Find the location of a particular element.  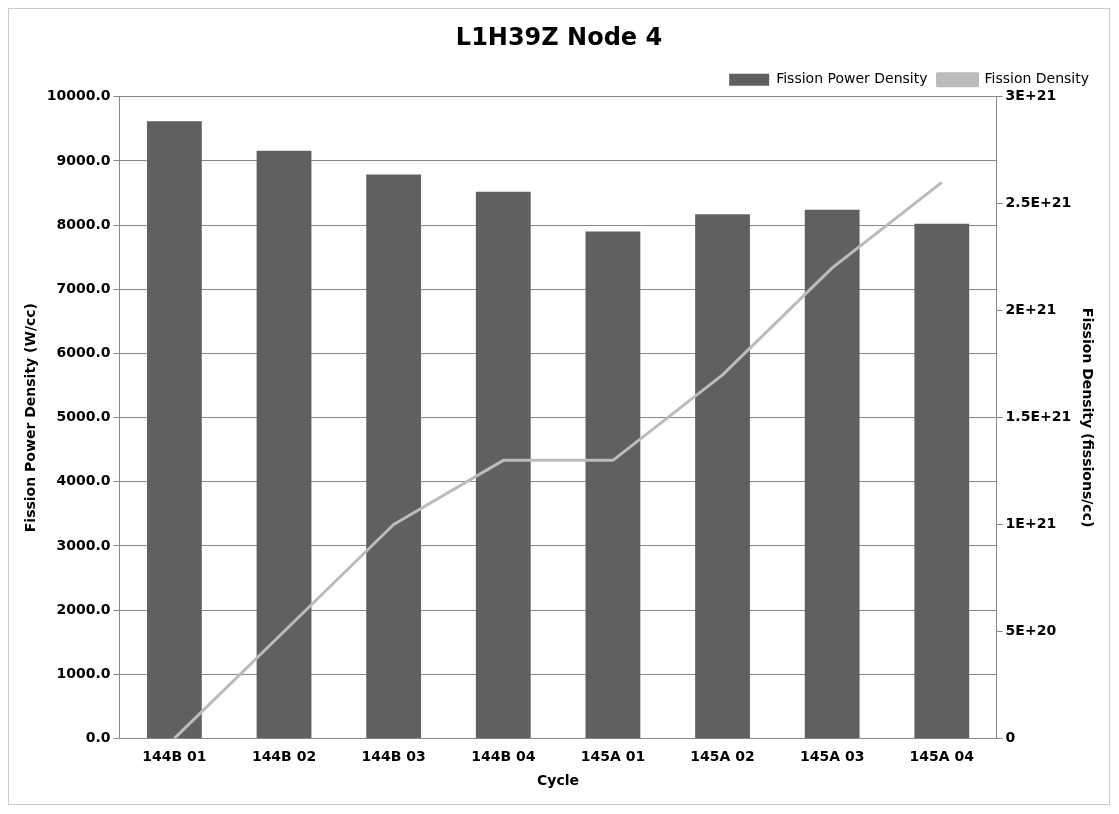

x-tick-label: 144B 02 is located at coordinates (284, 756).